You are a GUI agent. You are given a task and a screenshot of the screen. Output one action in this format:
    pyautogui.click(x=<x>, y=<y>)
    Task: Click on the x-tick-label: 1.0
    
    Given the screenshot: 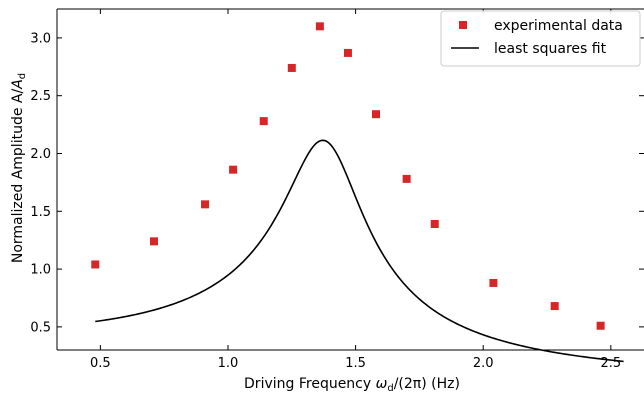 What is the action you would take?
    pyautogui.click(x=228, y=363)
    